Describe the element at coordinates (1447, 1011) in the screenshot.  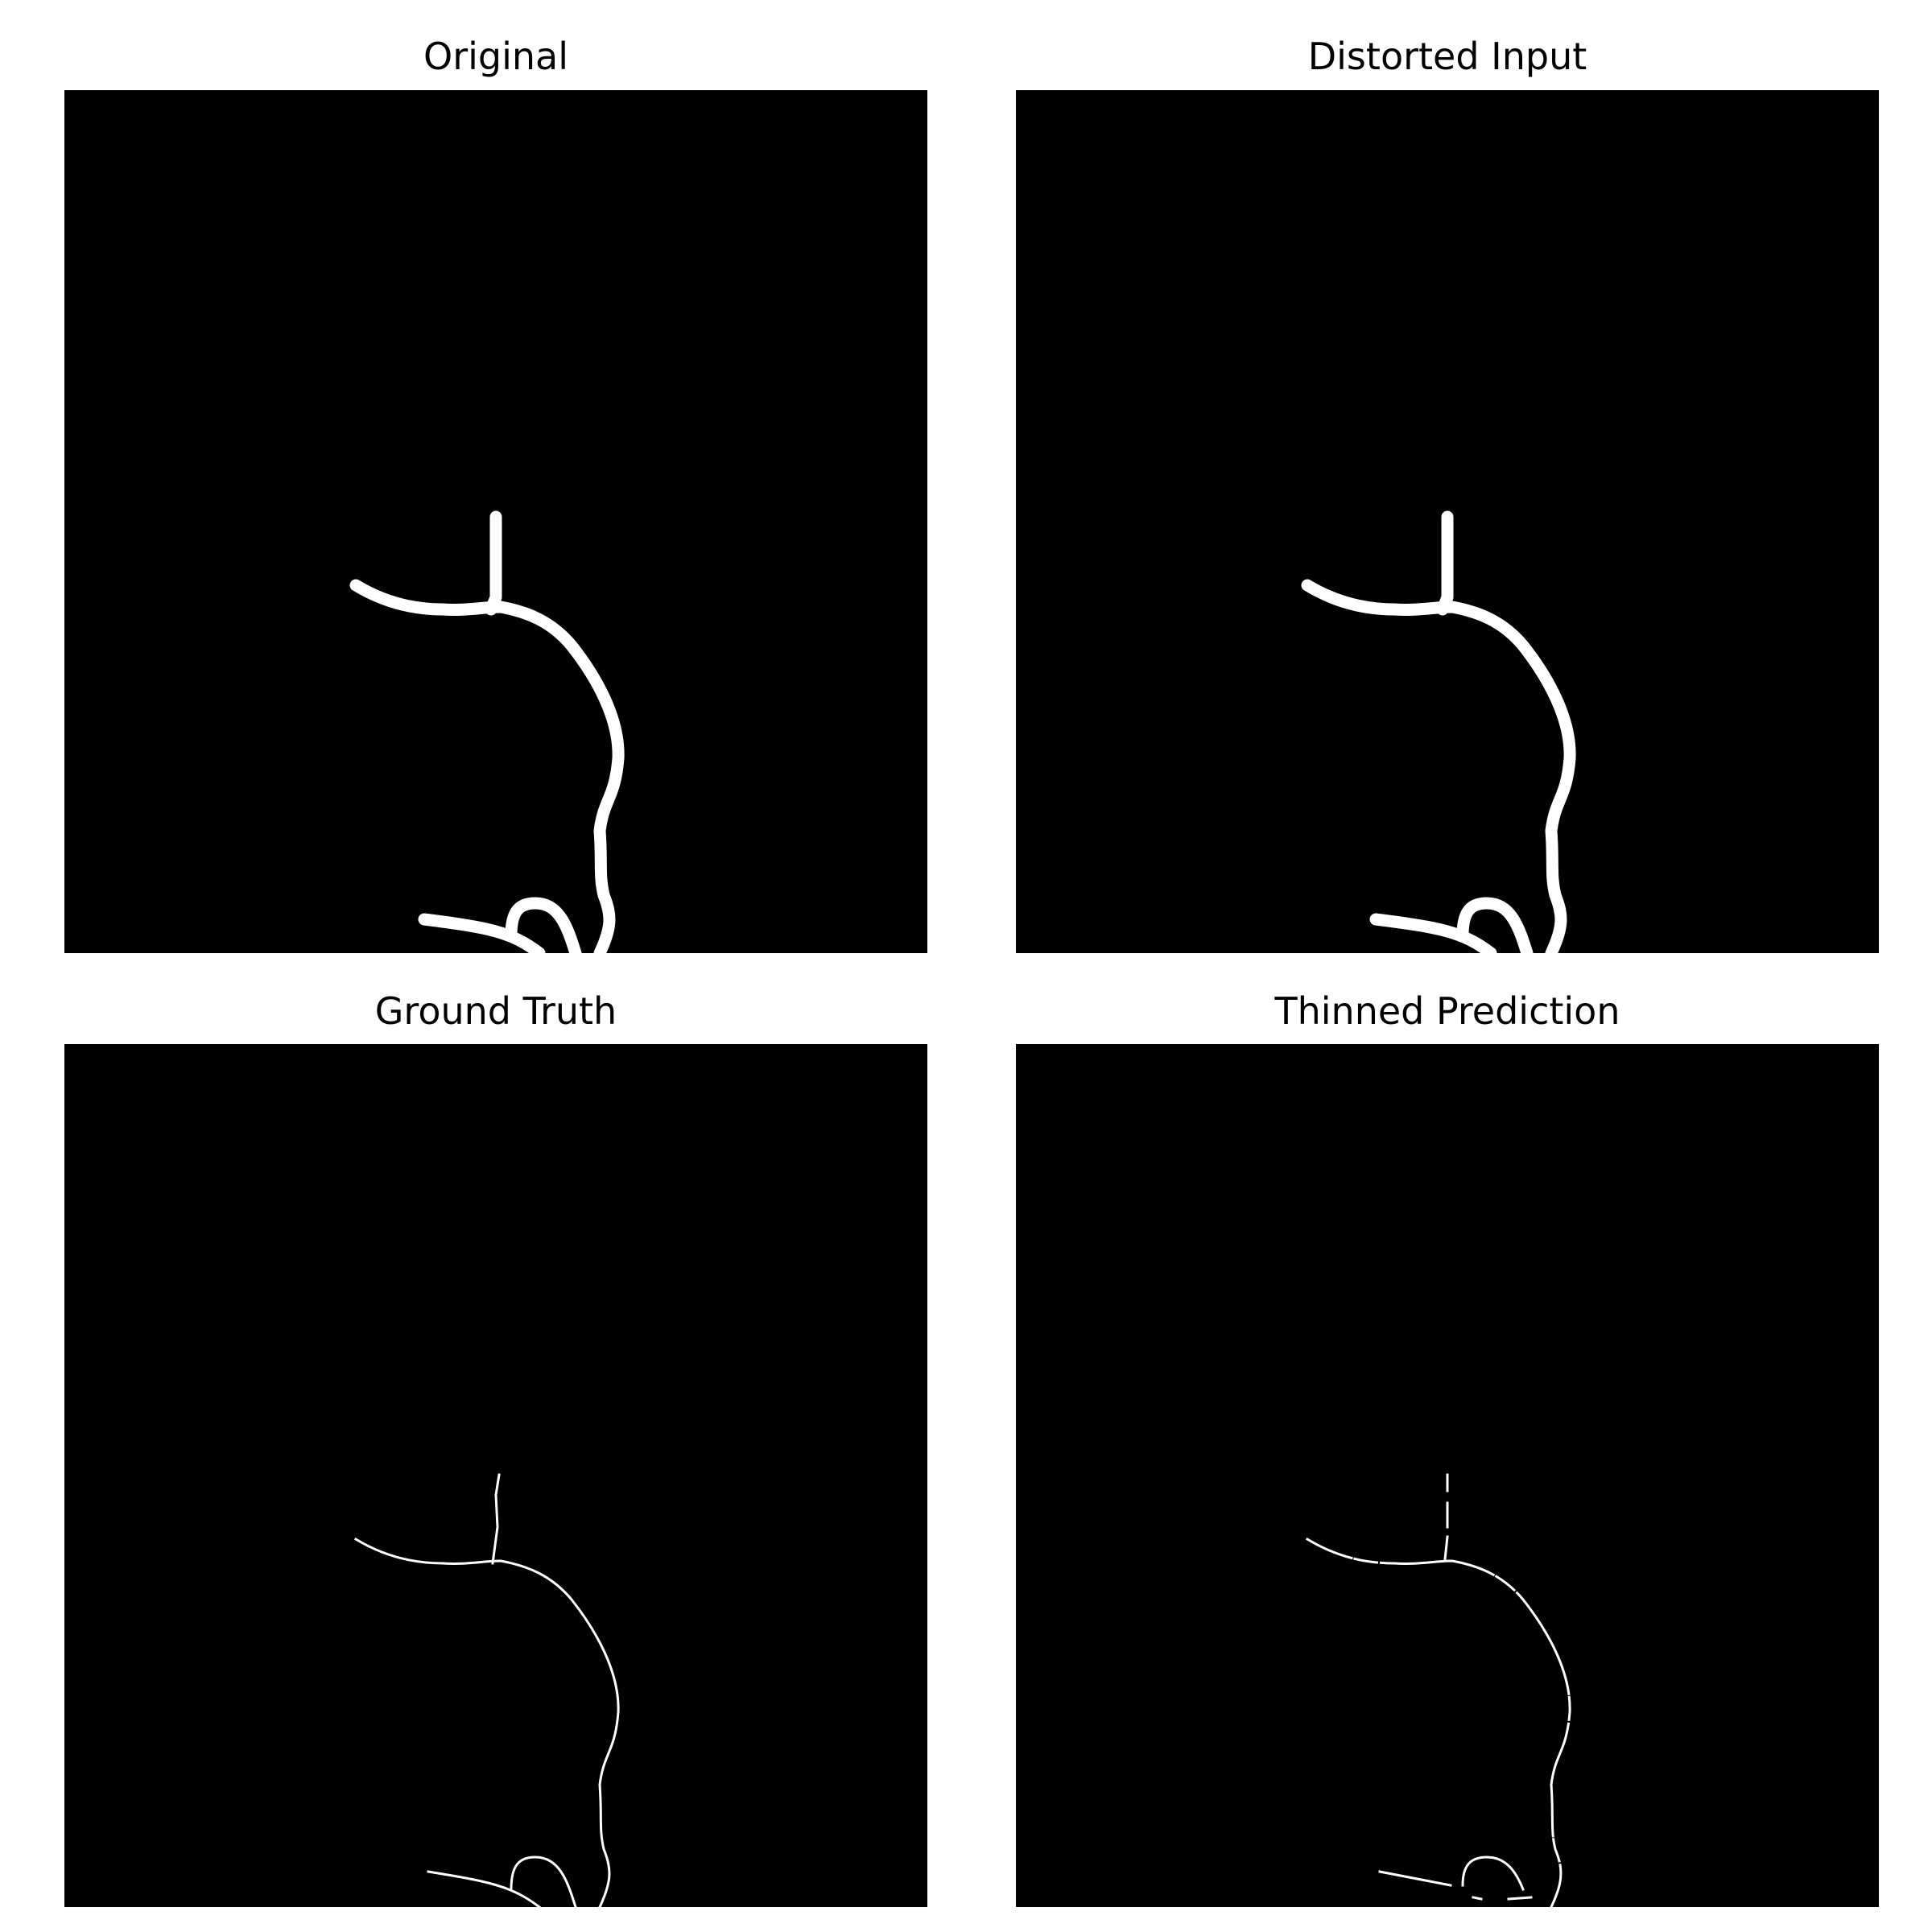
I see `panel-title-thinned-prediction: Thinned Prediction` at that location.